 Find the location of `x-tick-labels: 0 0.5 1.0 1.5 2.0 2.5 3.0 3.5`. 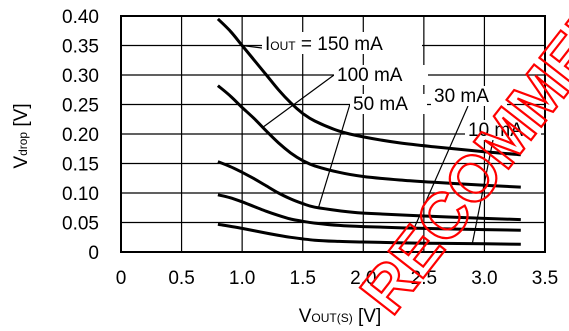

x-tick-labels: 0 0.5 1.0 1.5 2.0 2.5 3.0 3.5 is located at coordinates (337, 278).